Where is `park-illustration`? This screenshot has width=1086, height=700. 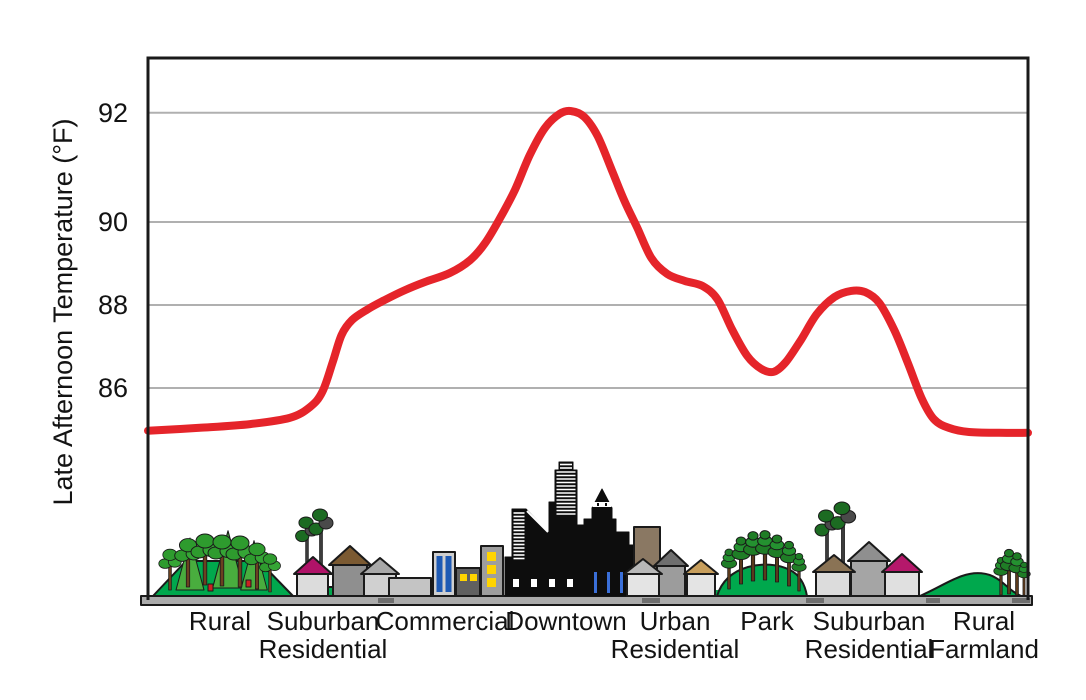 park-illustration is located at coordinates (762, 563).